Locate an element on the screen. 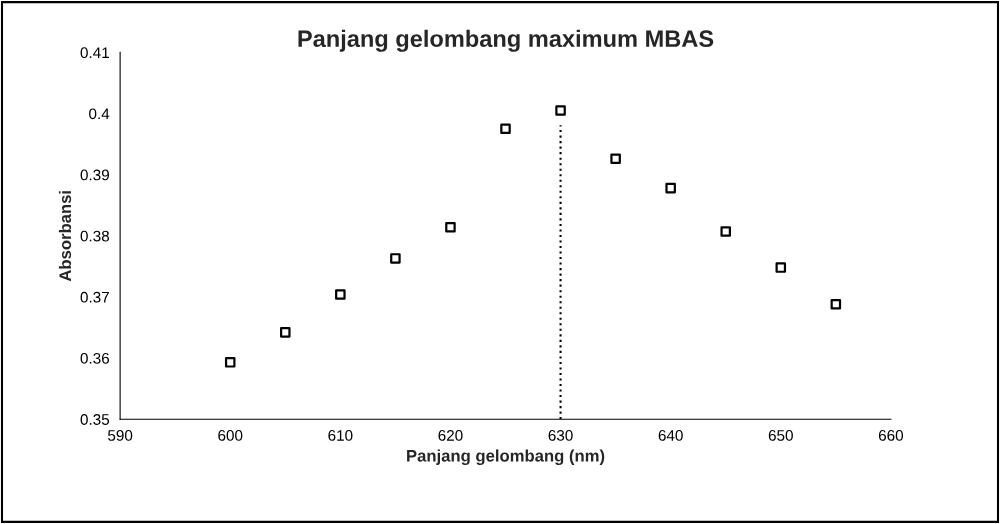 The width and height of the screenshot is (1001, 524). x-tick-label: 600 is located at coordinates (230, 435).